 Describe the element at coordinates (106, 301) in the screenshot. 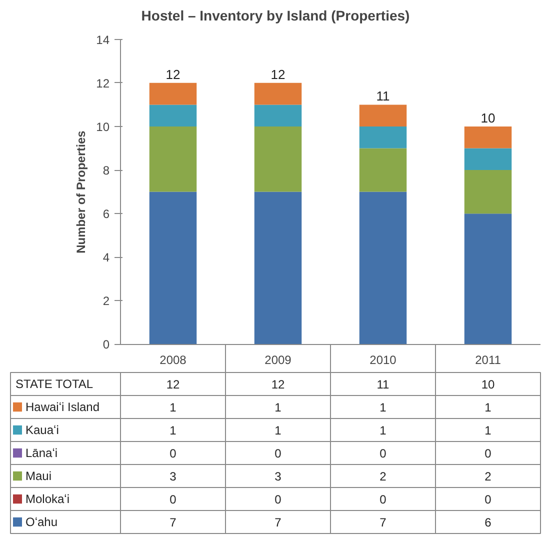

I see `y-tick-label: 2` at that location.